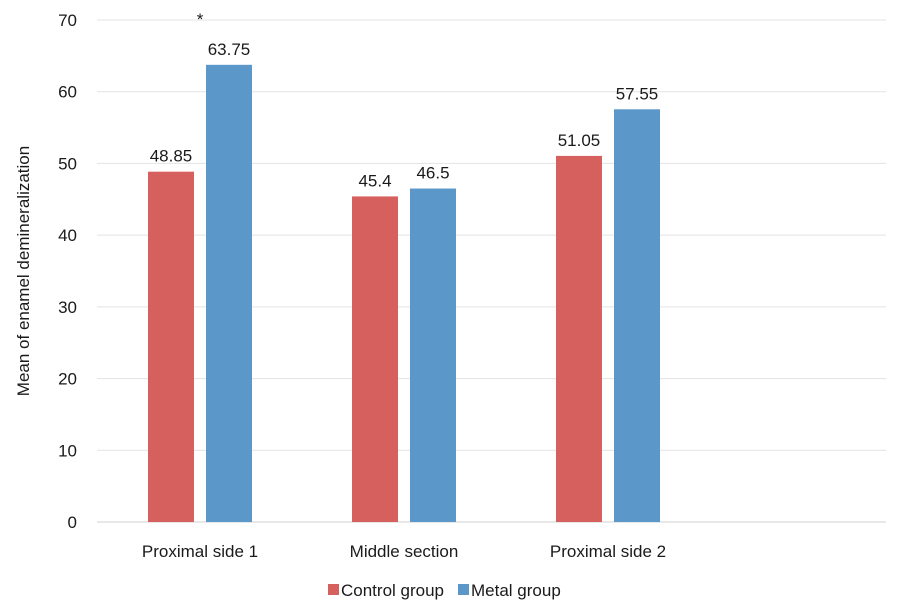 This screenshot has width=899, height=608. I want to click on legend-label: Metal group, so click(516, 590).